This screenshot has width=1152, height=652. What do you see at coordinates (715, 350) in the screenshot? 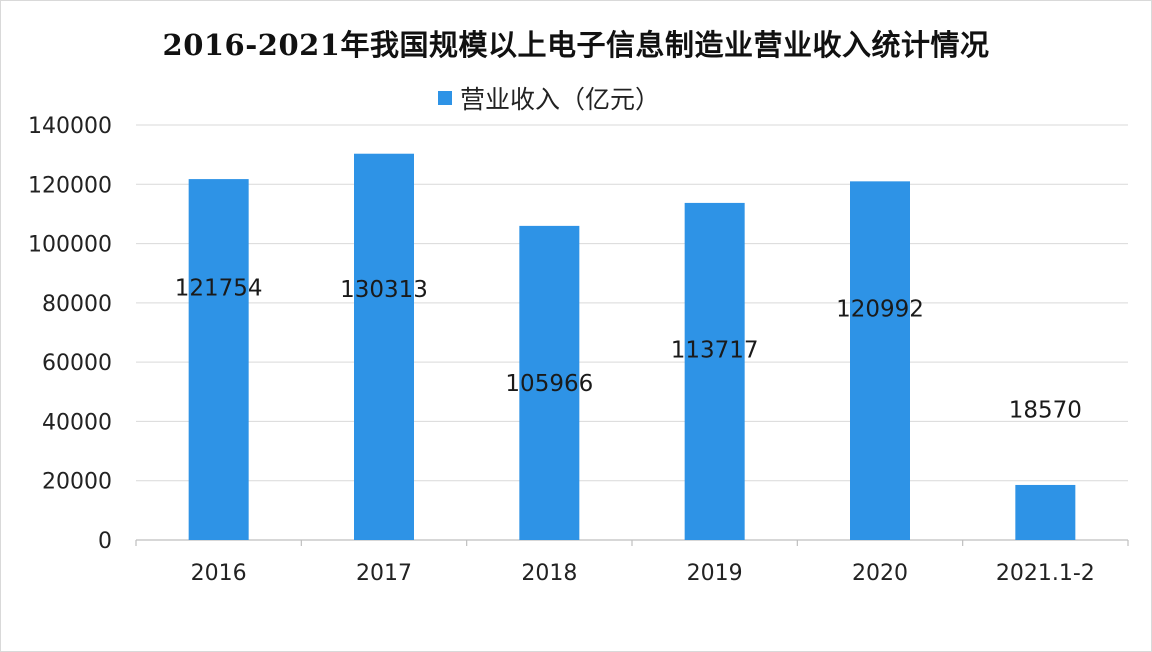
I see `data-label: 113717` at bounding box center [715, 350].